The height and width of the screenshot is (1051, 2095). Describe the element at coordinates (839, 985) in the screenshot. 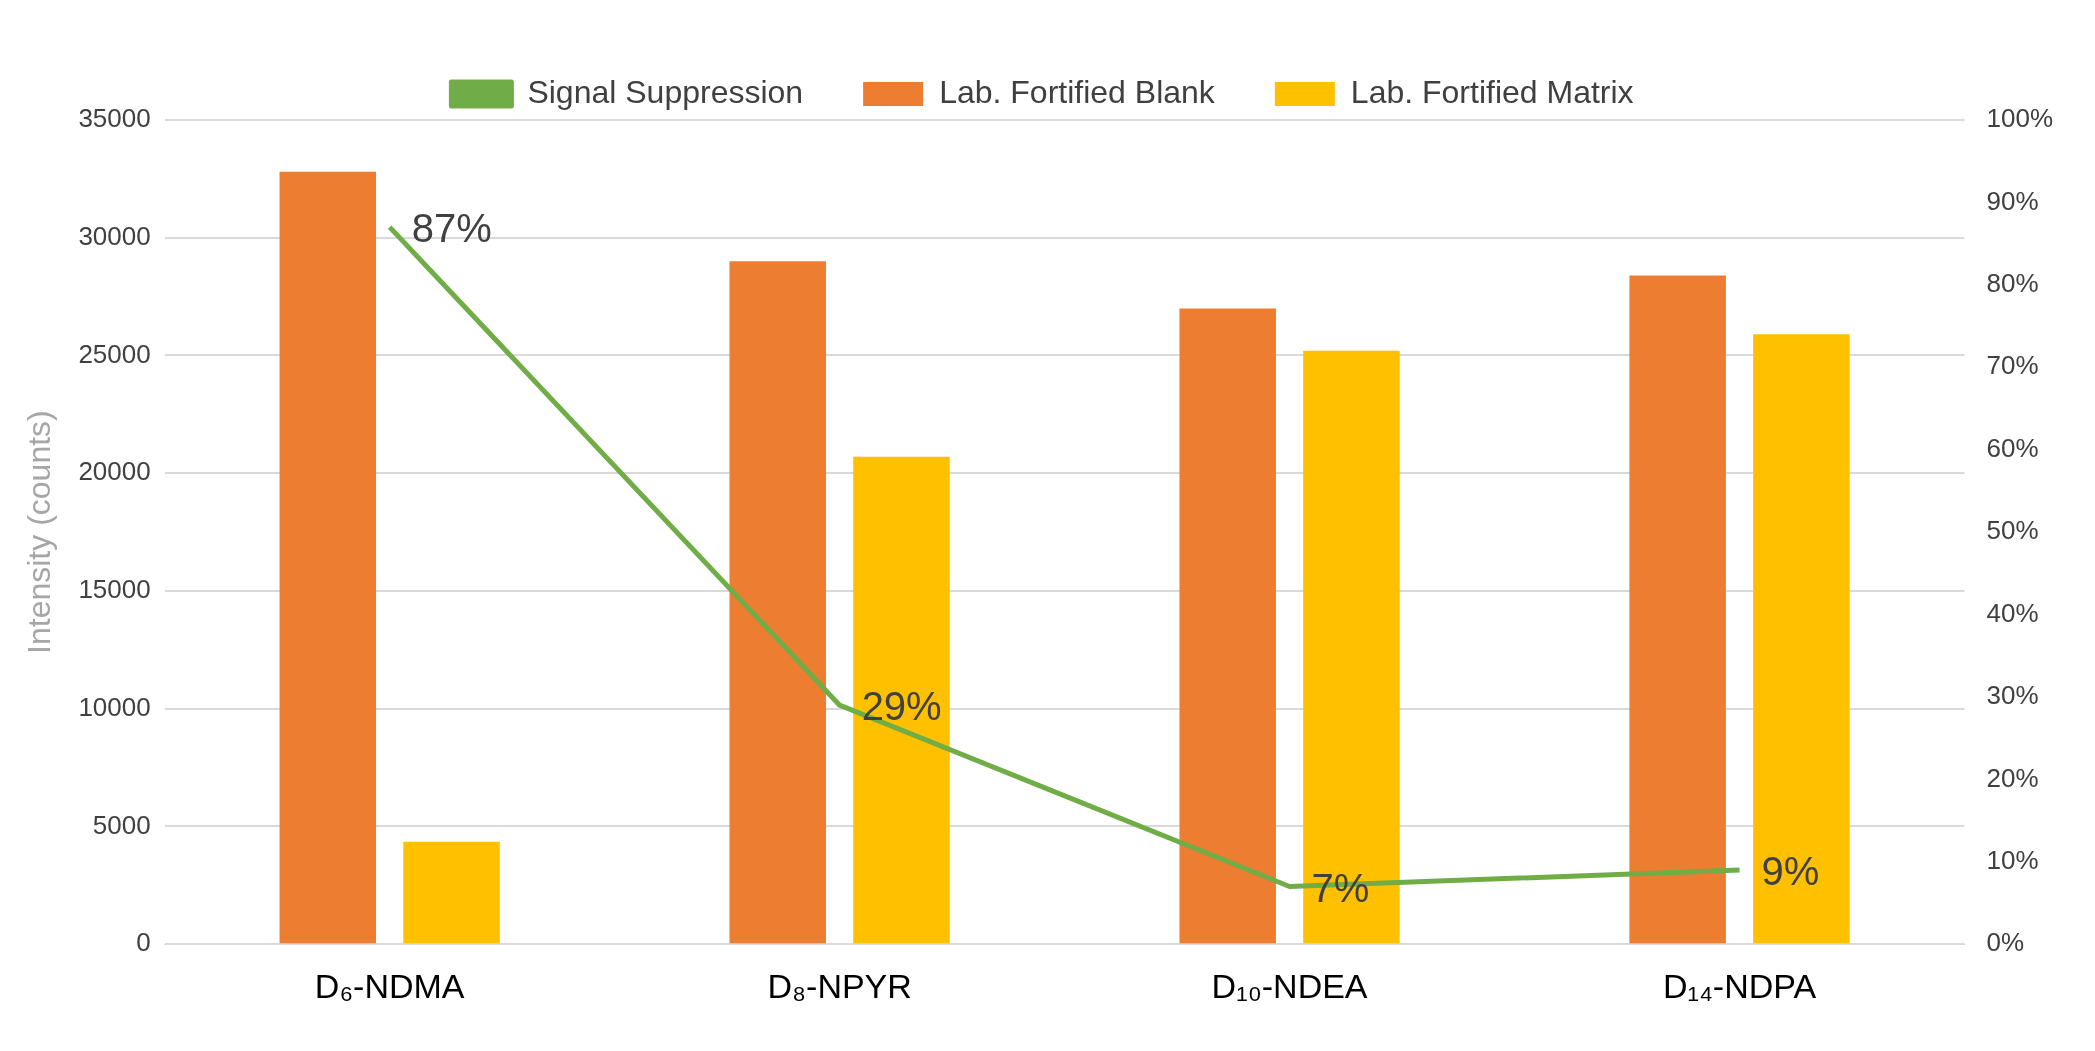

I see `x-tick-label: D₈-NPYR` at that location.